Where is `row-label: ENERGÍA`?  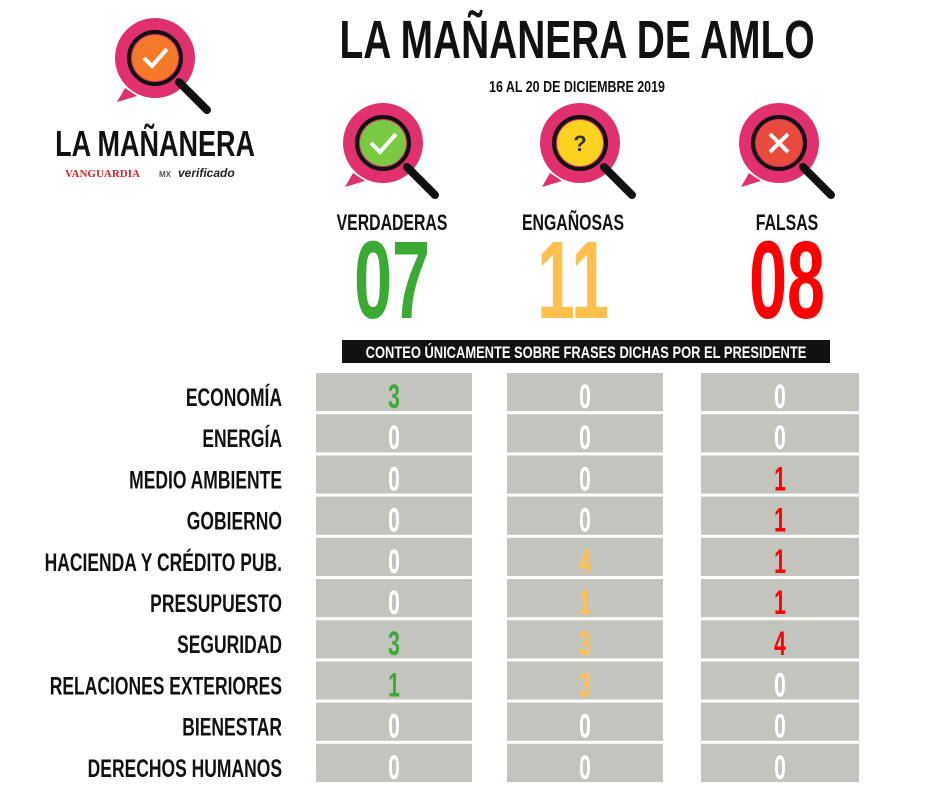
row-label: ENERGÍA is located at coordinates (242, 438).